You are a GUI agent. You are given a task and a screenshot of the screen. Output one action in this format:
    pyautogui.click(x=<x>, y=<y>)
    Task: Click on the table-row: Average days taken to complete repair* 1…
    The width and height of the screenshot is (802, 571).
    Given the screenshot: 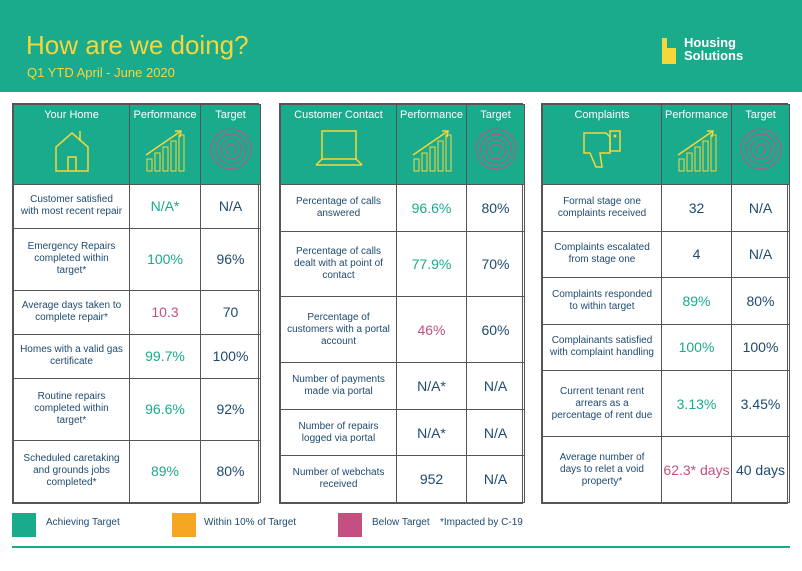 What is the action you would take?
    pyautogui.click(x=137, y=312)
    